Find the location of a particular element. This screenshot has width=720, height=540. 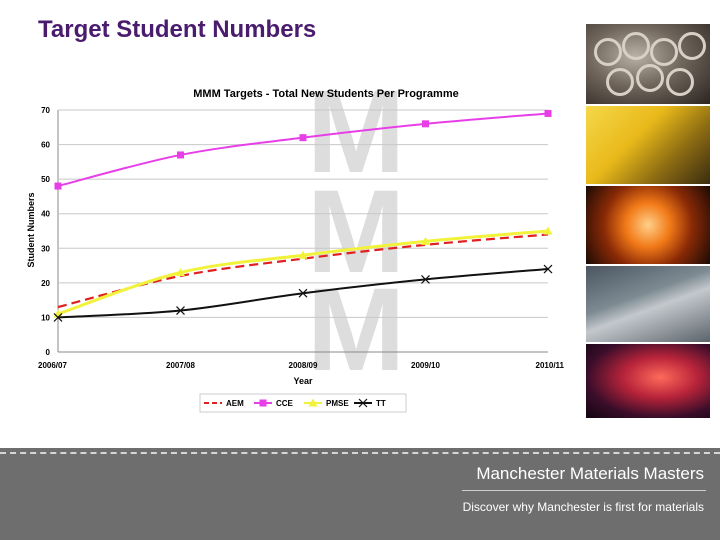

mmm-watermark: M M M is located at coordinates (356, 231).